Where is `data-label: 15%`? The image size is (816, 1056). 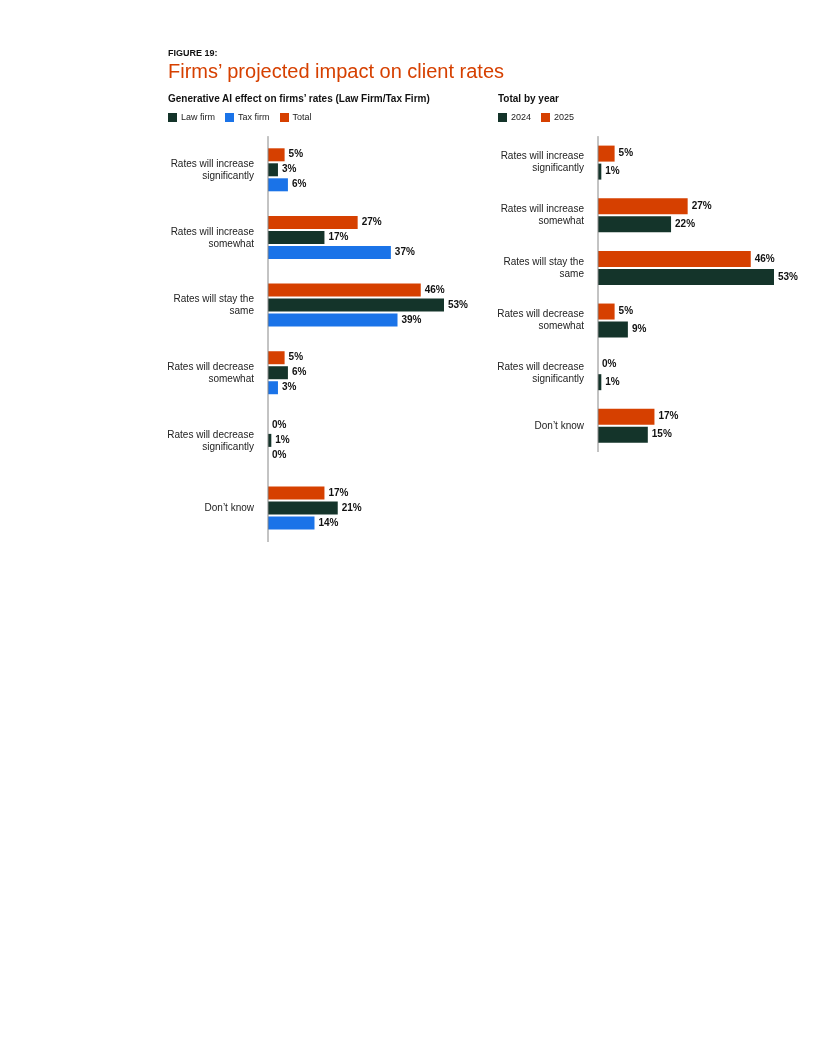 data-label: 15% is located at coordinates (661, 434).